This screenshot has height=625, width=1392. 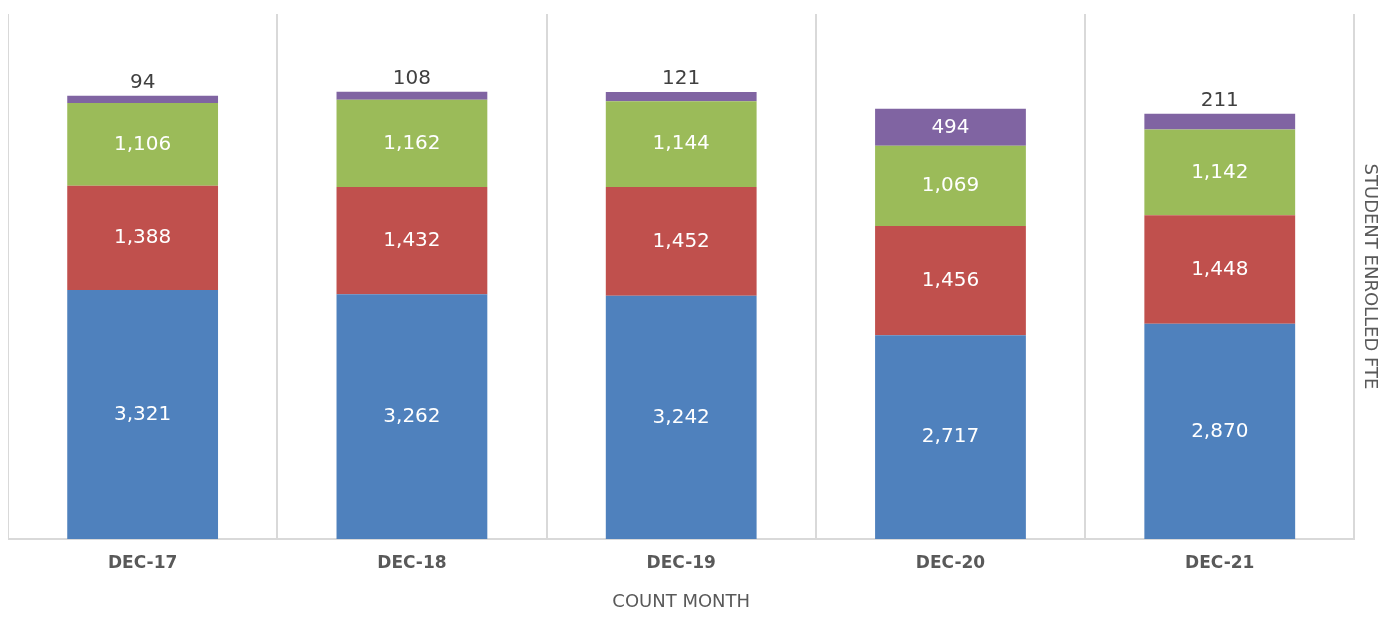 I want to click on x-tick-label: DEC-17, so click(x=142, y=561).